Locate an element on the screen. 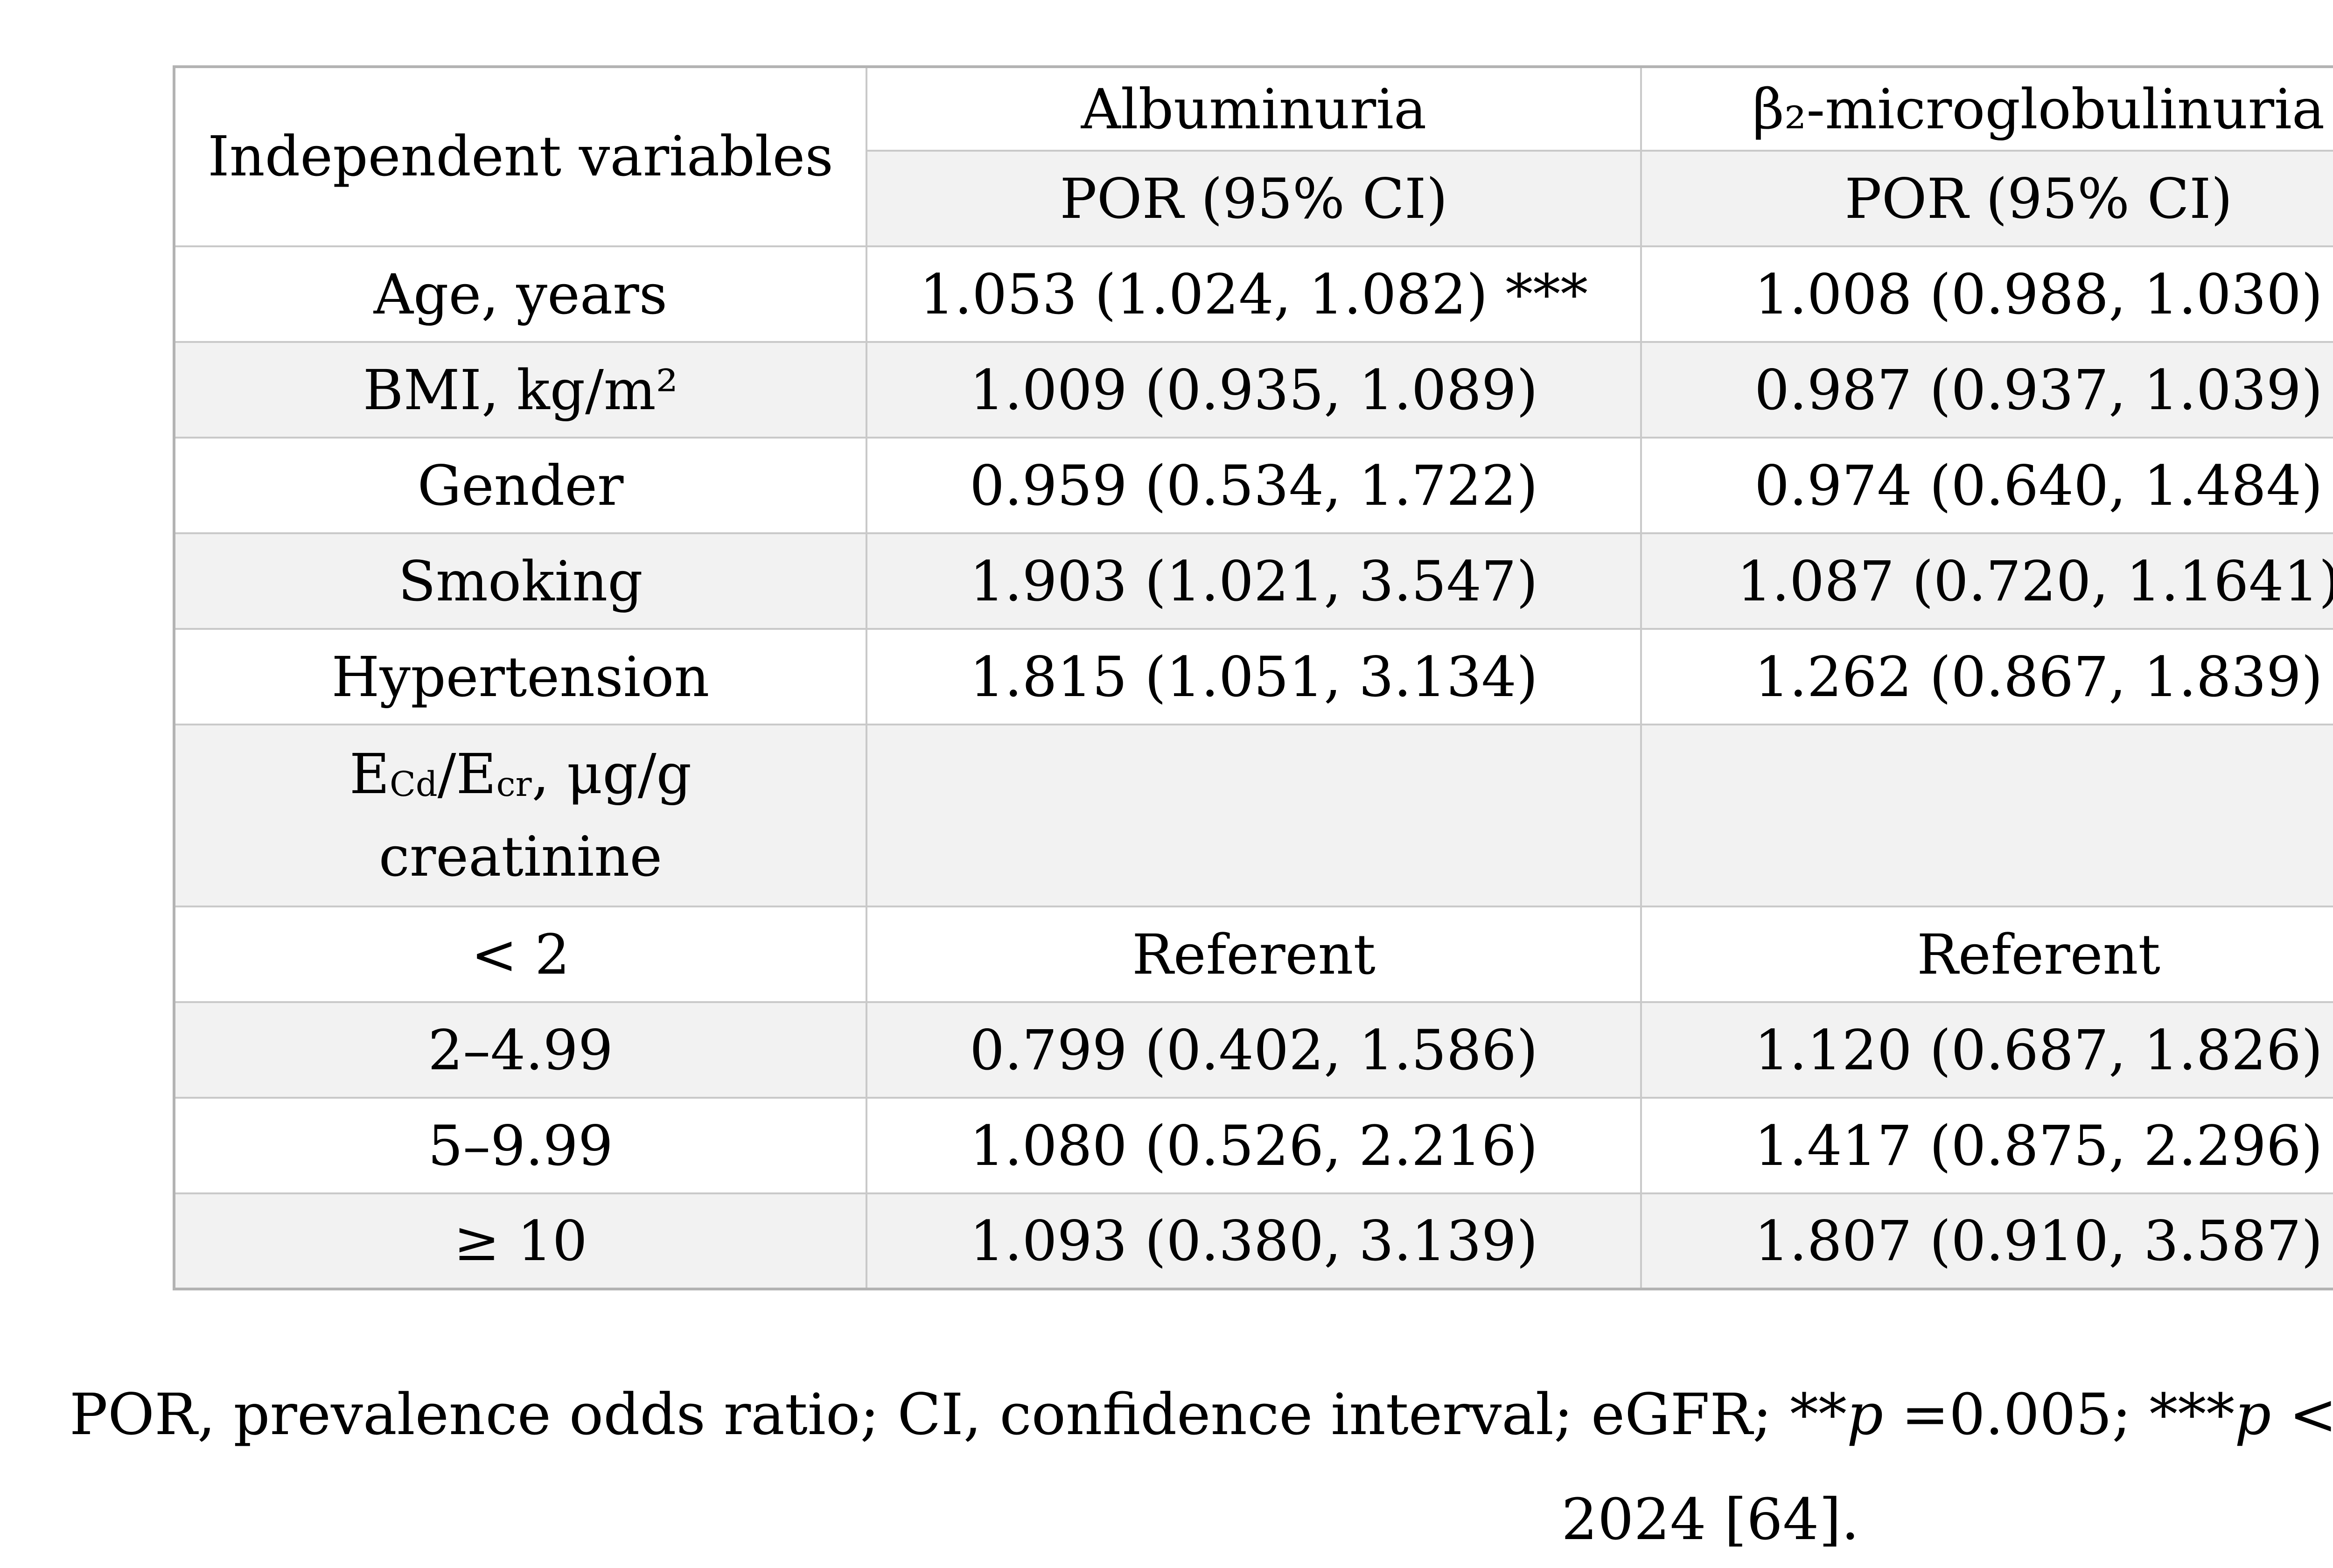 The image size is (2333, 1568). row-label-ecd-ecr: ECd/Ecr, μg/g creatinine is located at coordinates (520, 815).